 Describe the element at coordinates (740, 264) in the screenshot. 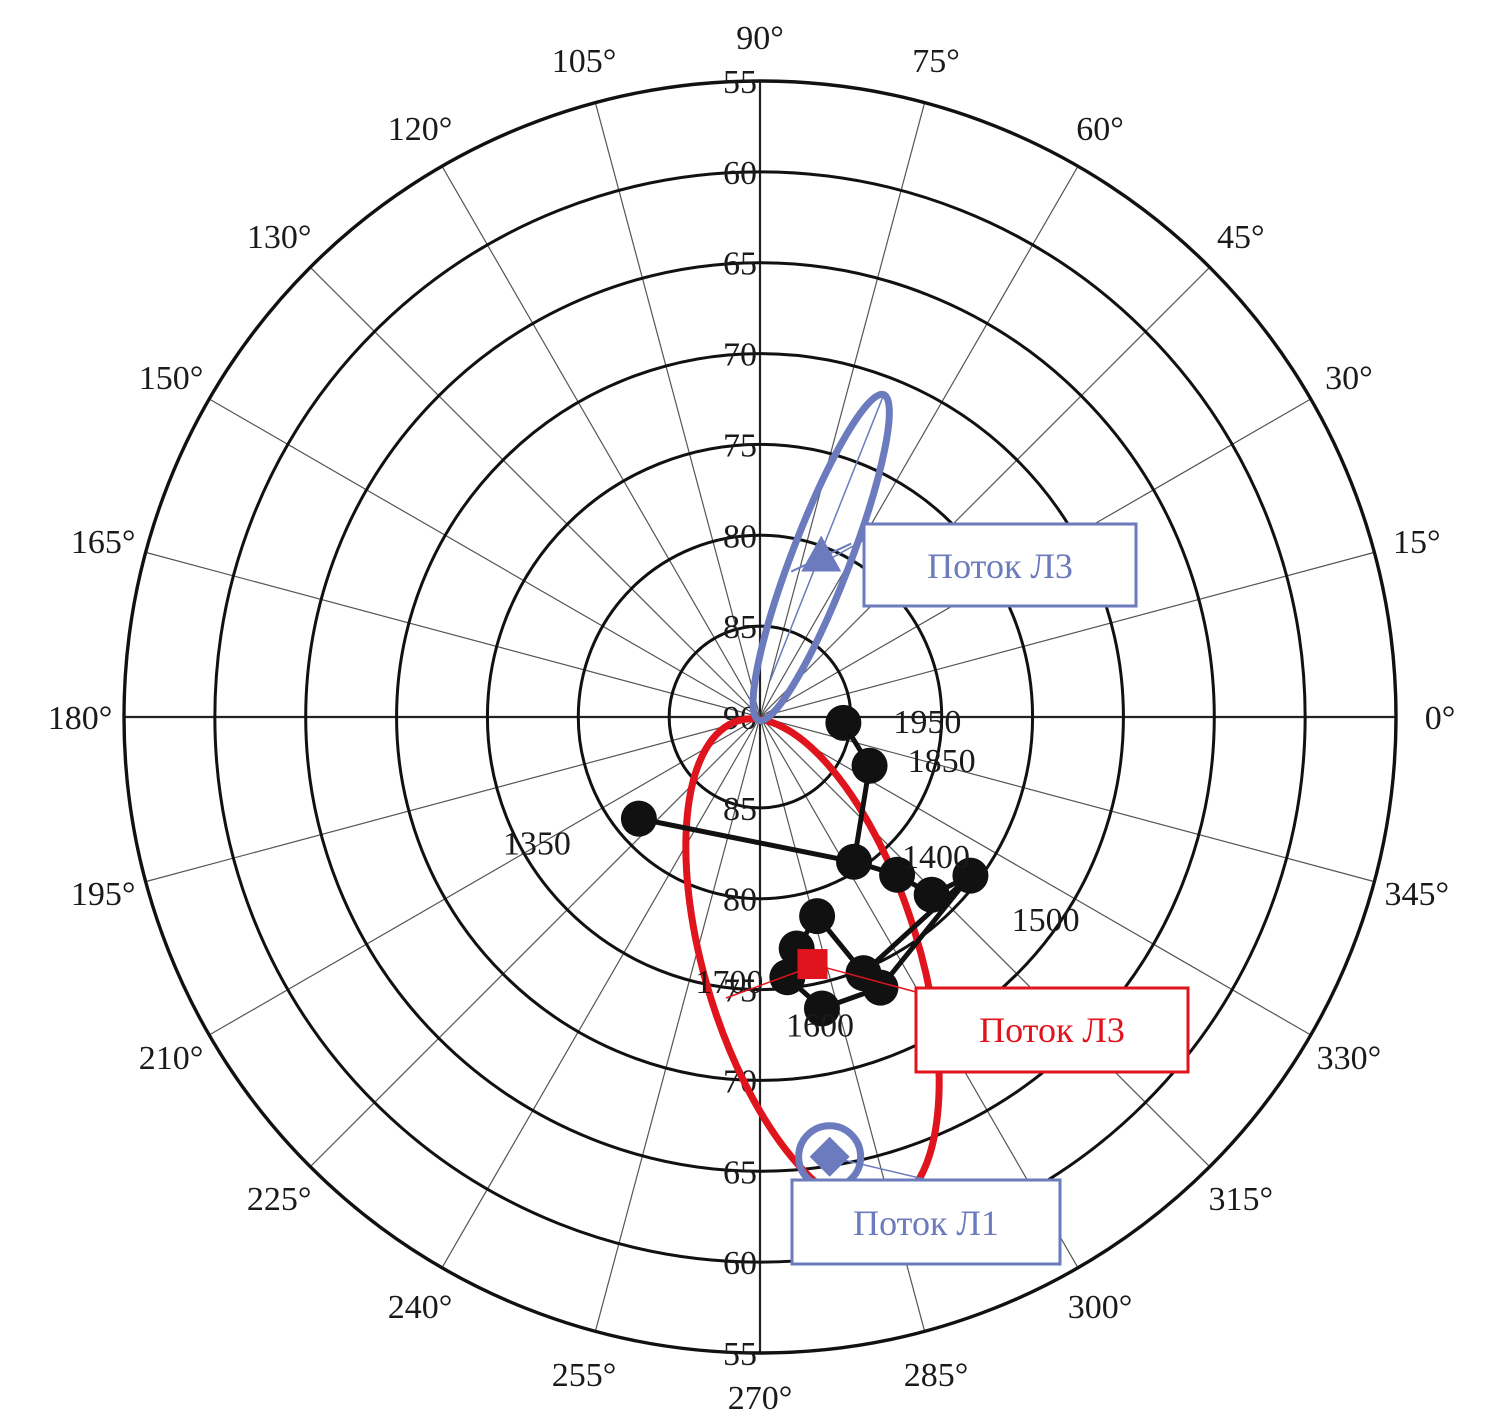

I see `radial-label-up-65: 65` at that location.